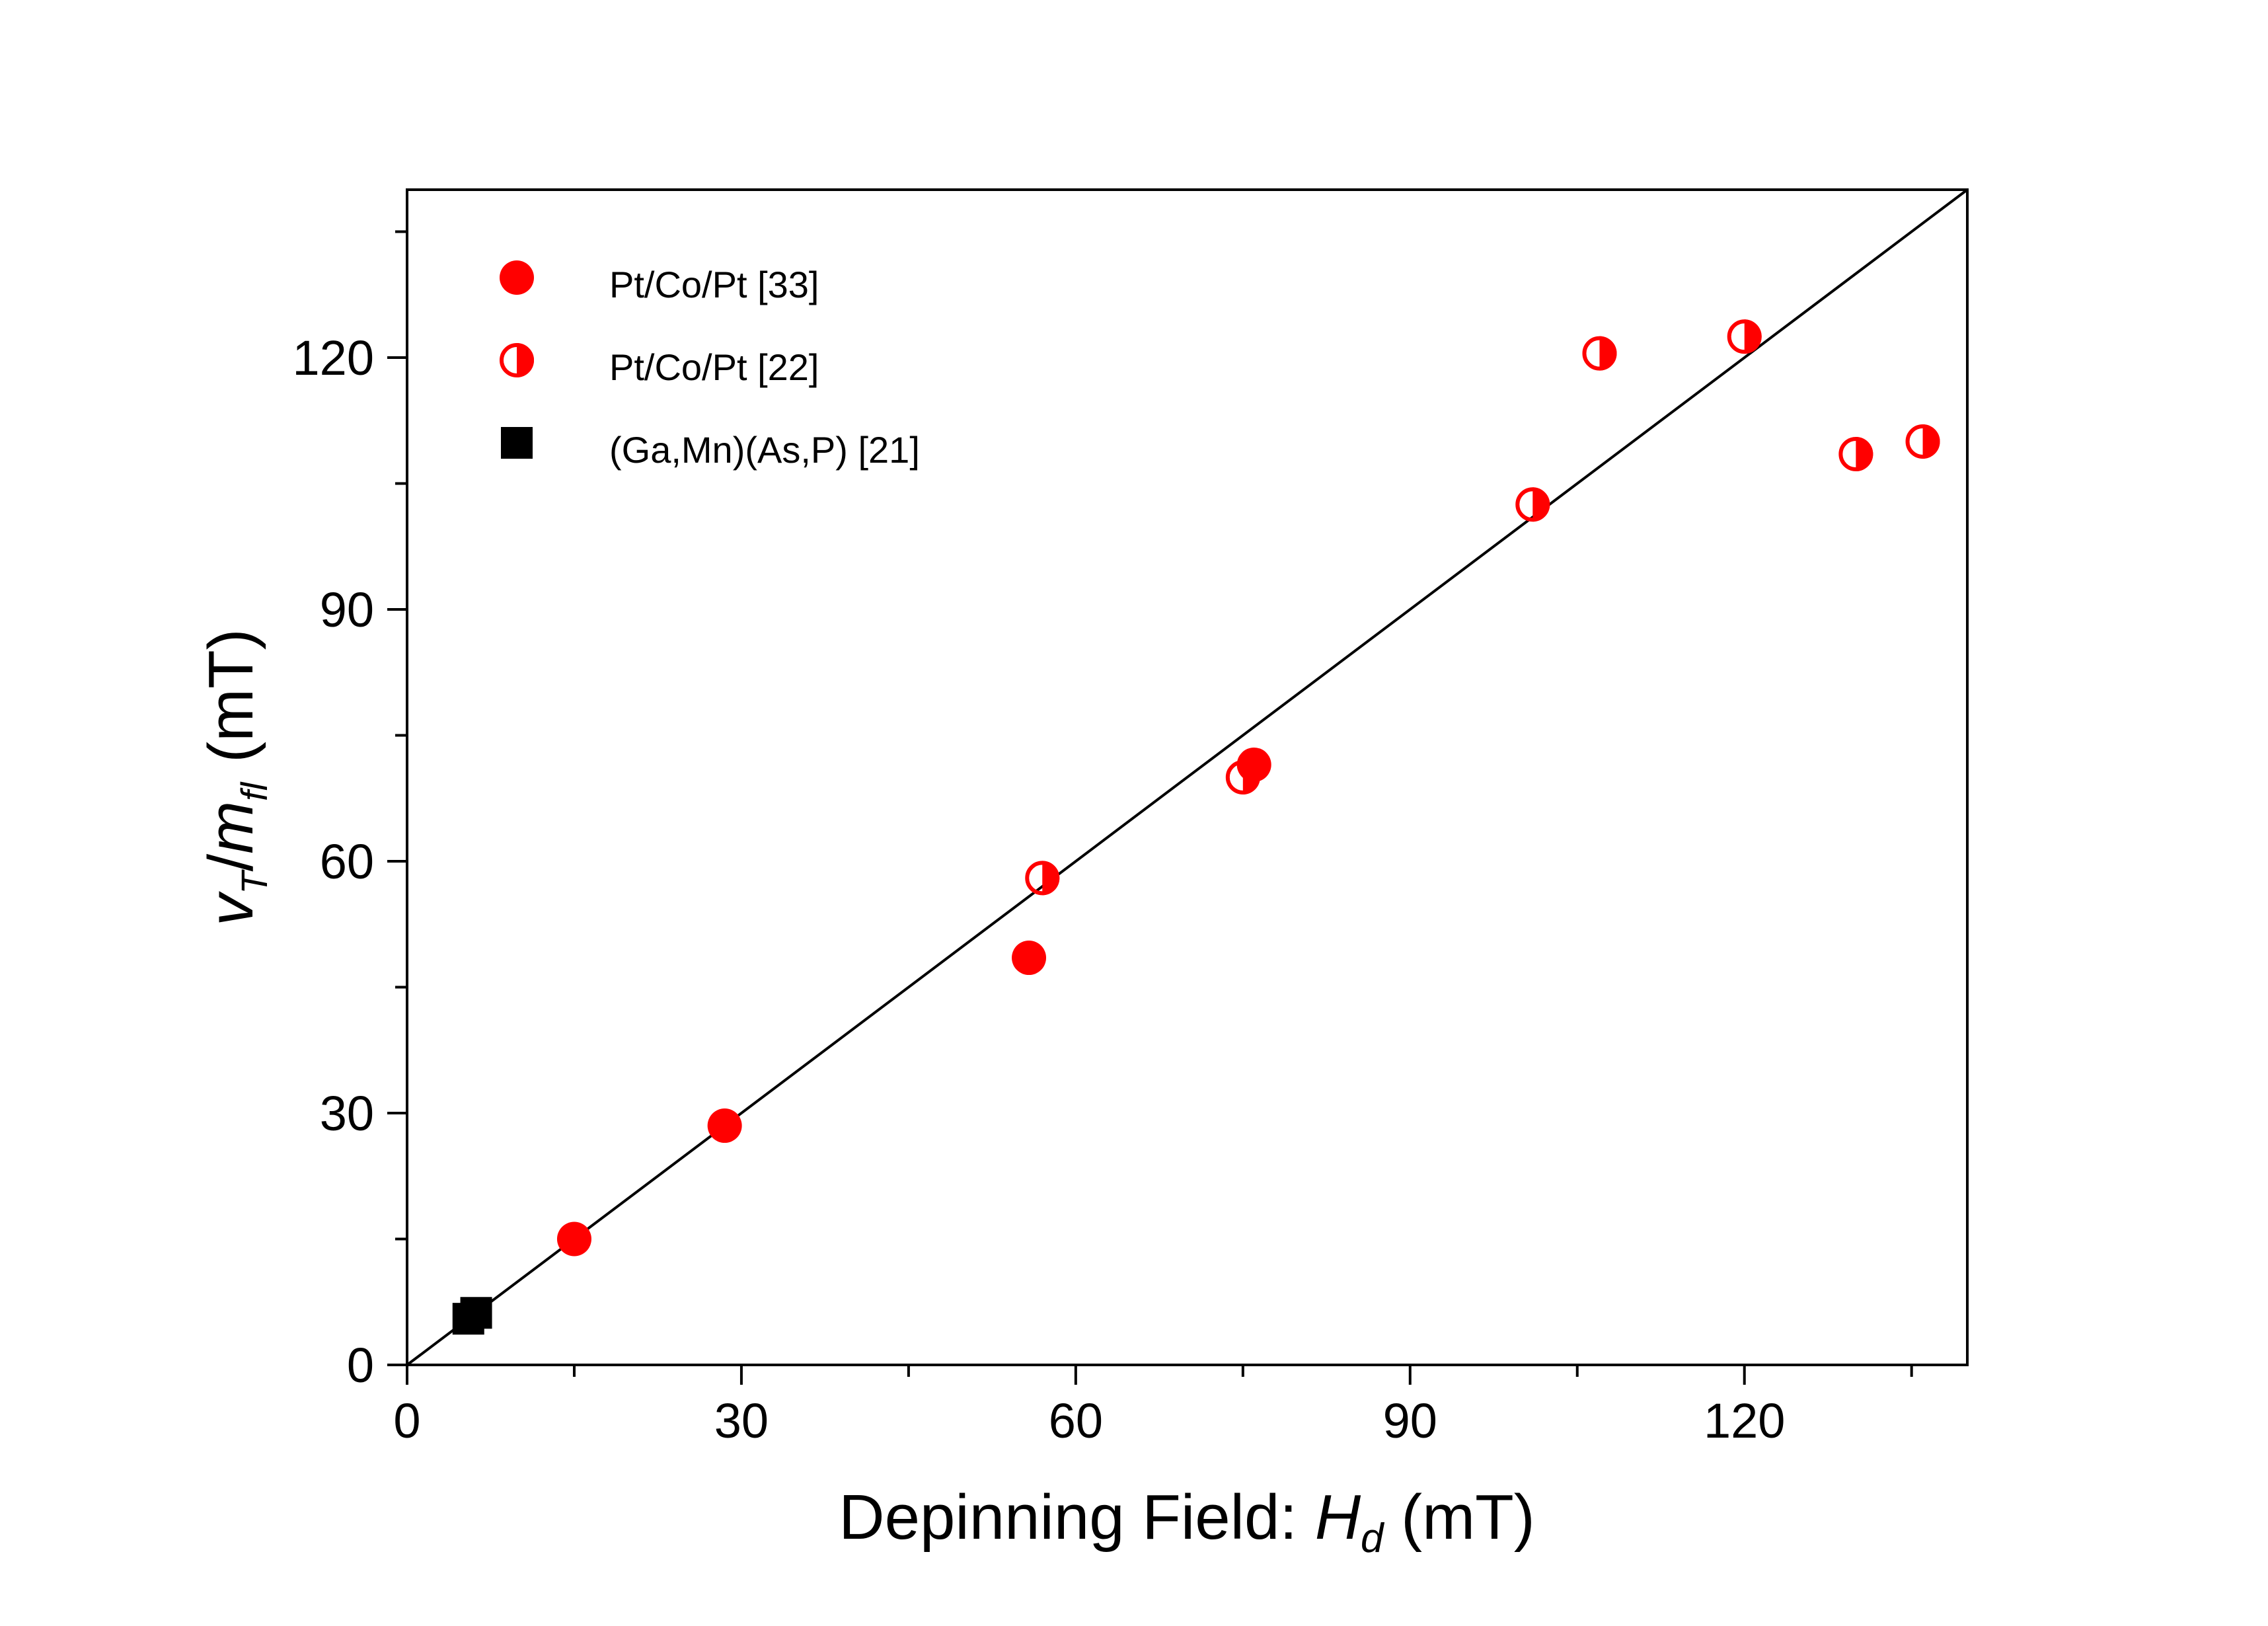 This screenshot has width=2268, height=1626. Describe the element at coordinates (714, 367) in the screenshot. I see `legend-label: Pt/Co/Pt [22]` at that location.